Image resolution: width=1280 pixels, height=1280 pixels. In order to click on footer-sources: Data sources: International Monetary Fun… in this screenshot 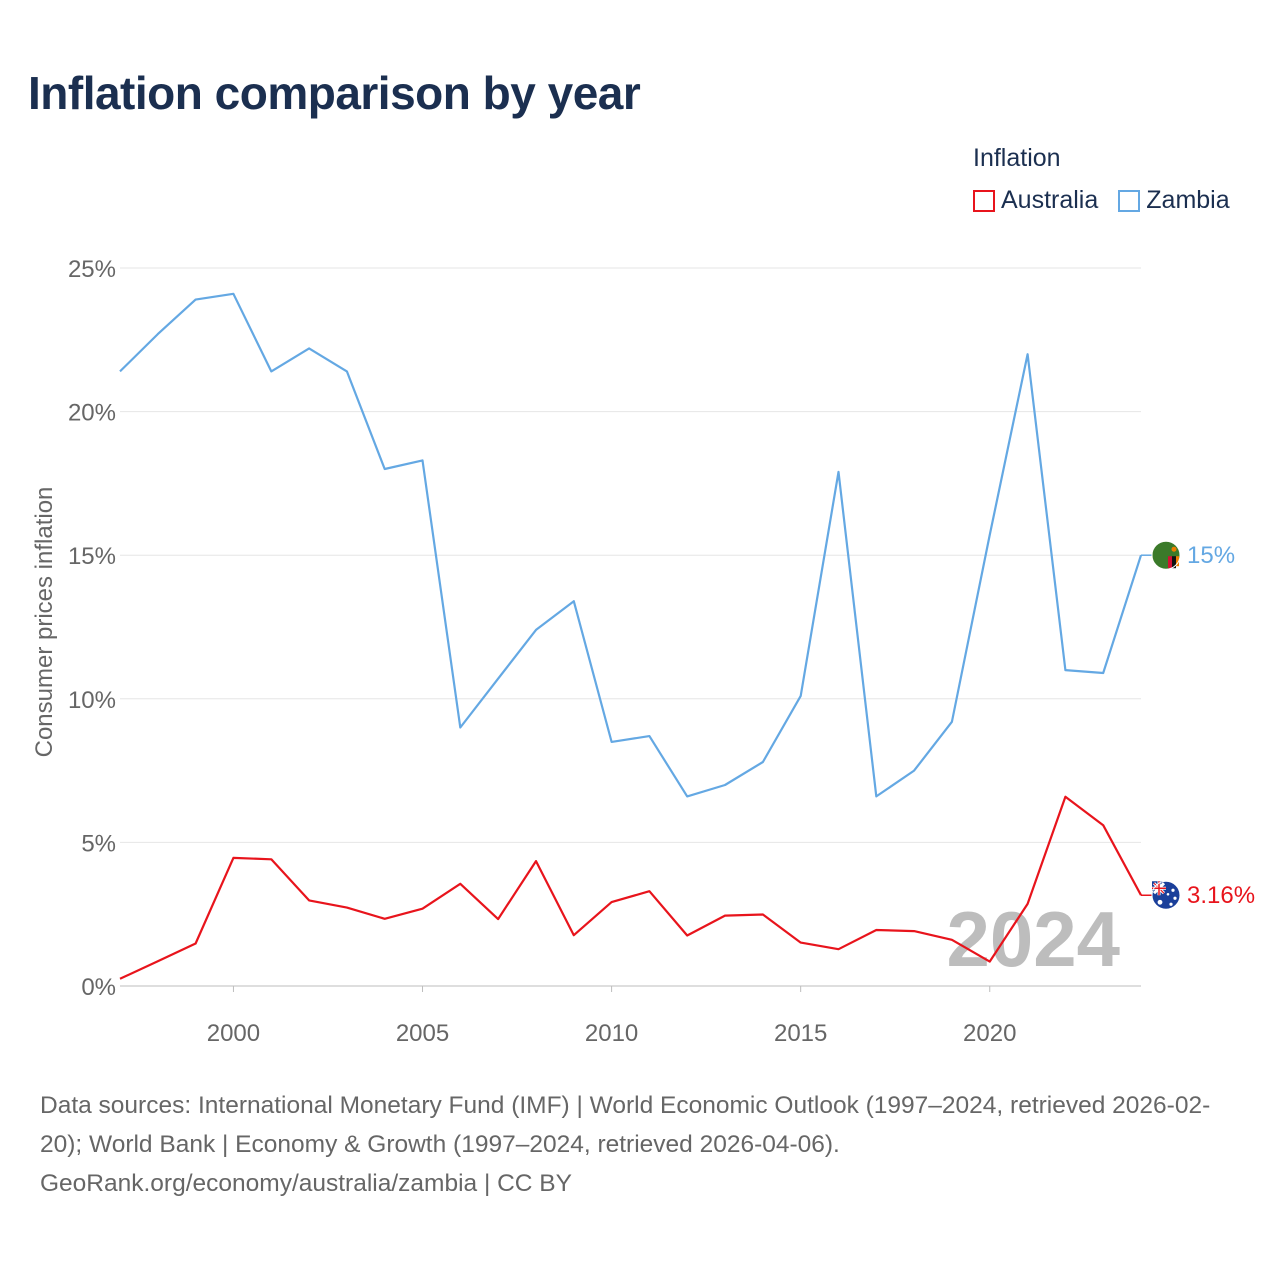, I will do `click(625, 1125)`.